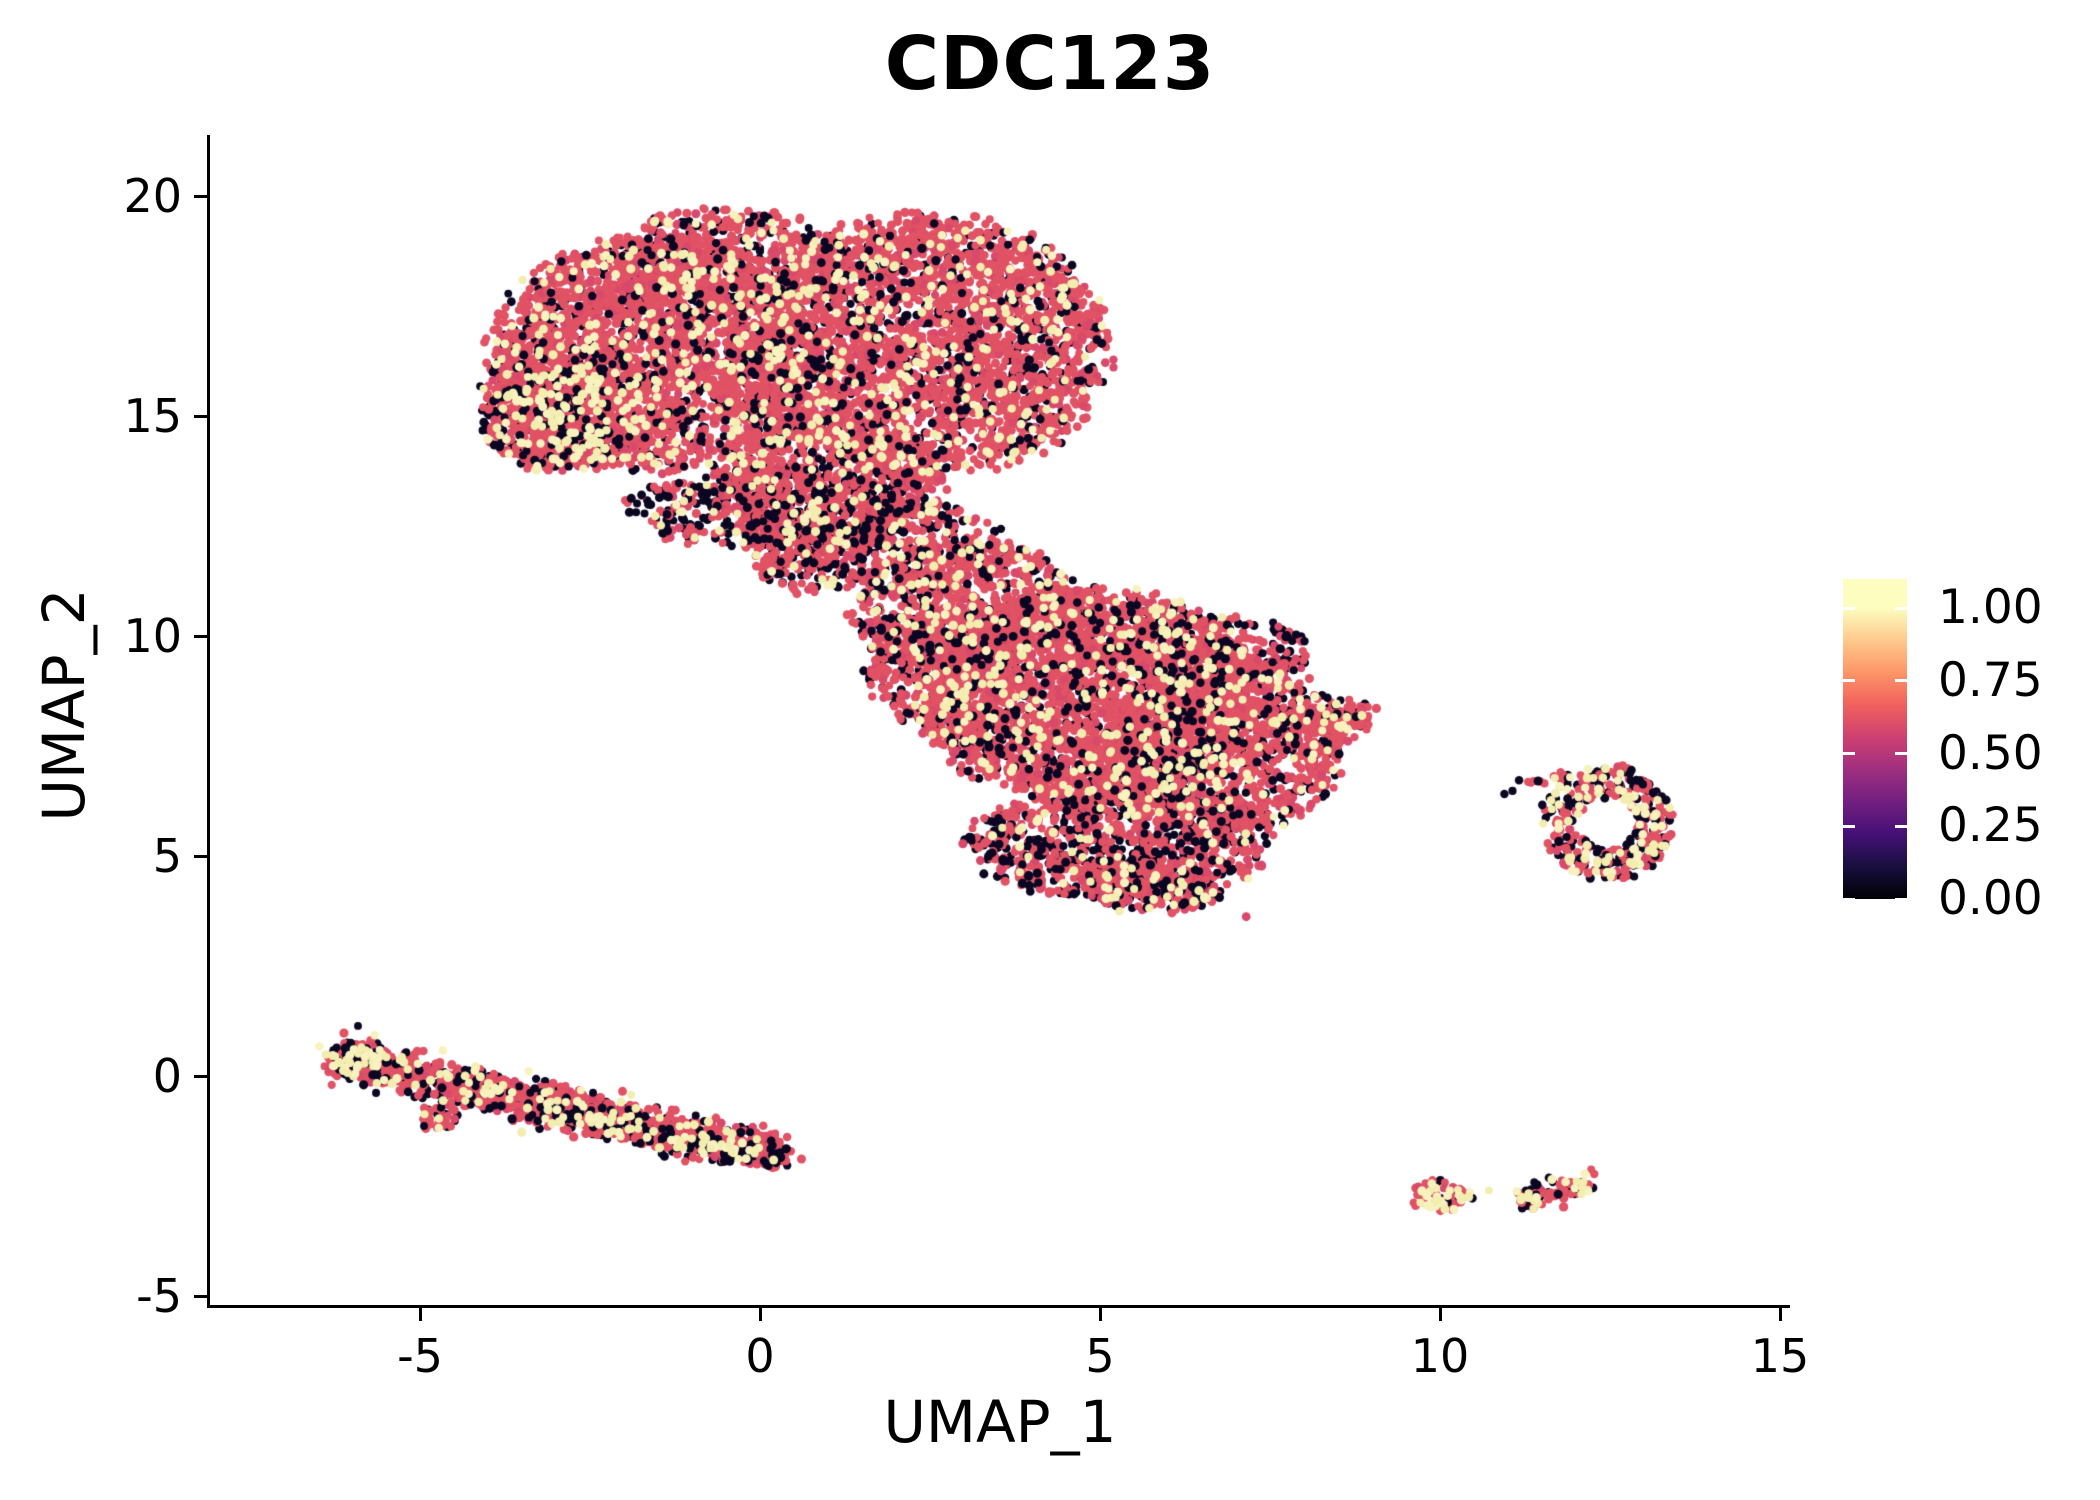 This screenshot has height=1500, width=2100. I want to click on expression-colorbar, so click(1875, 739).